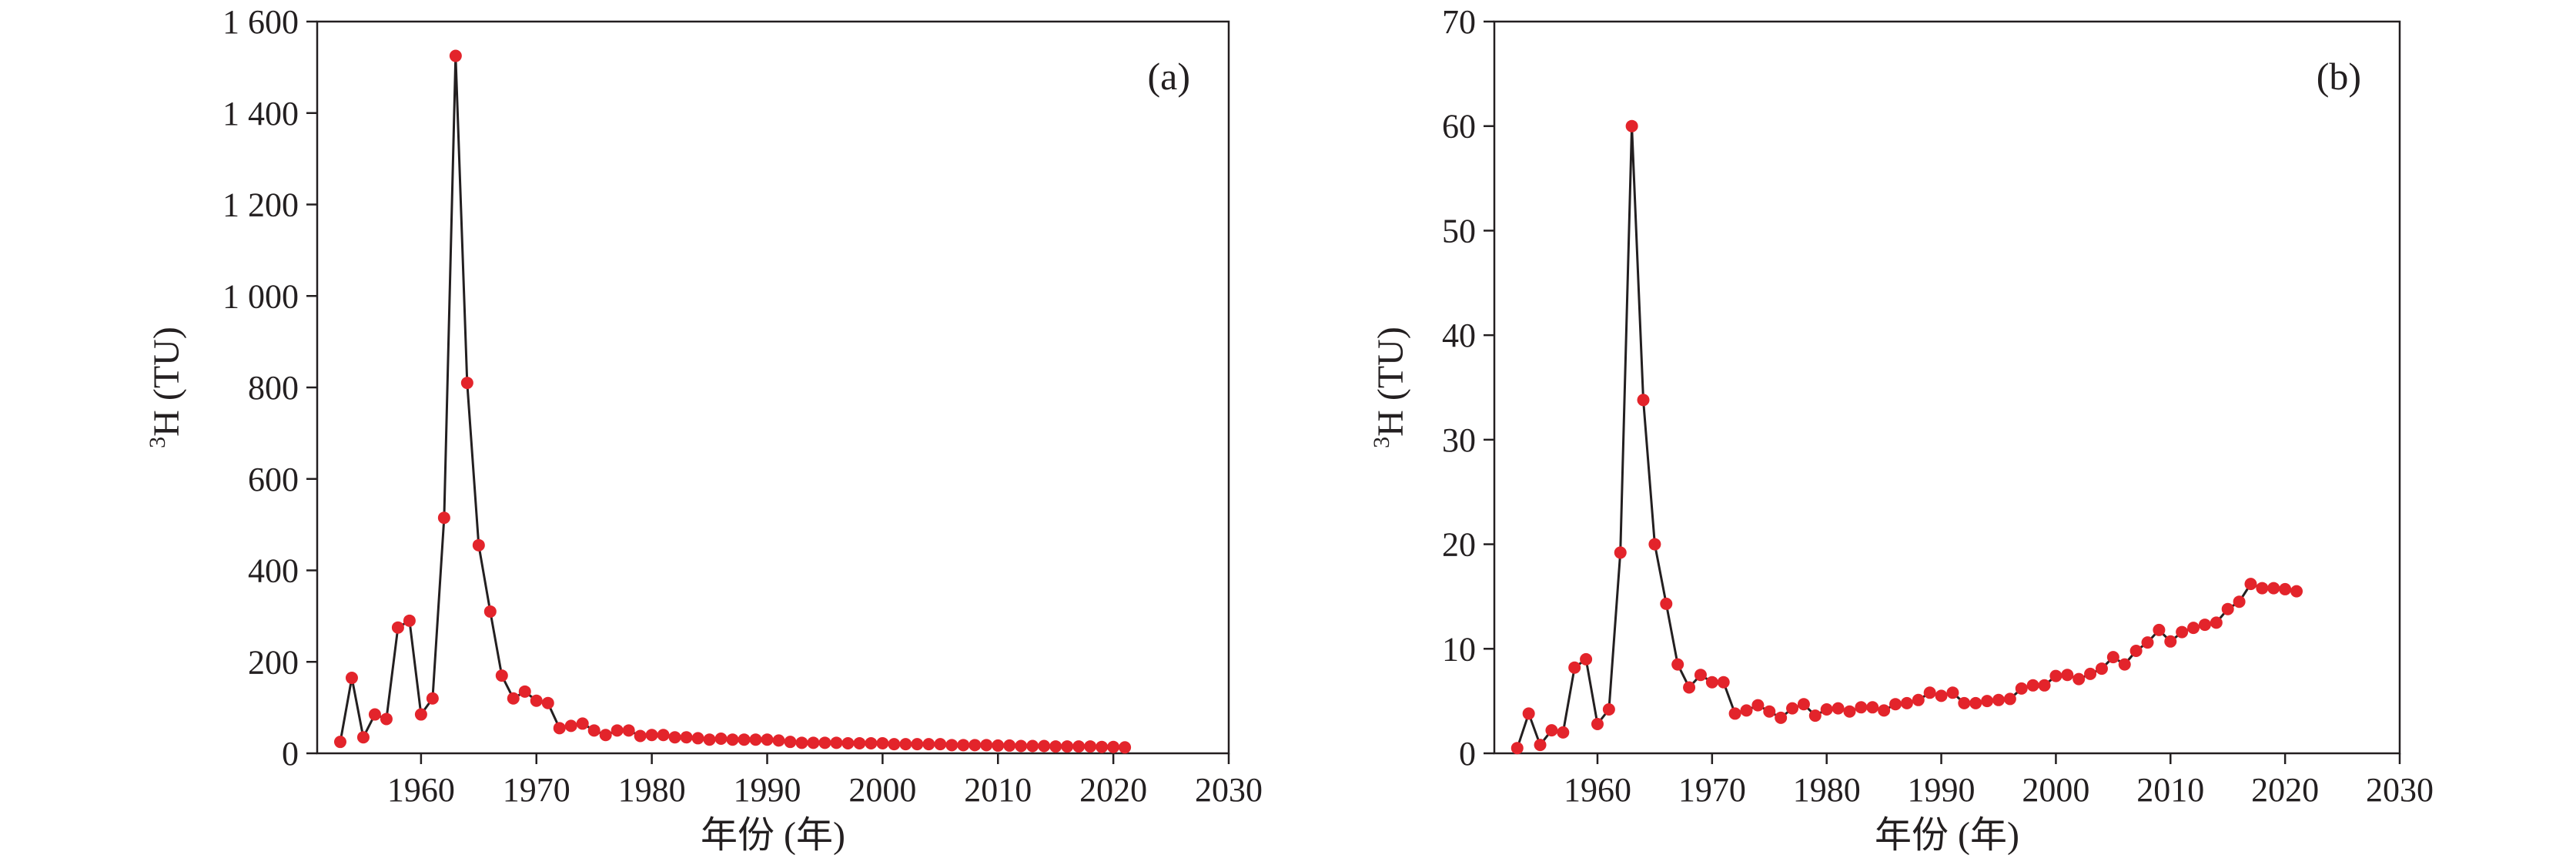 Image resolution: width=2576 pixels, height=865 pixels. What do you see at coordinates (273, 662) in the screenshot?
I see `y-tick-label-a: 200` at bounding box center [273, 662].